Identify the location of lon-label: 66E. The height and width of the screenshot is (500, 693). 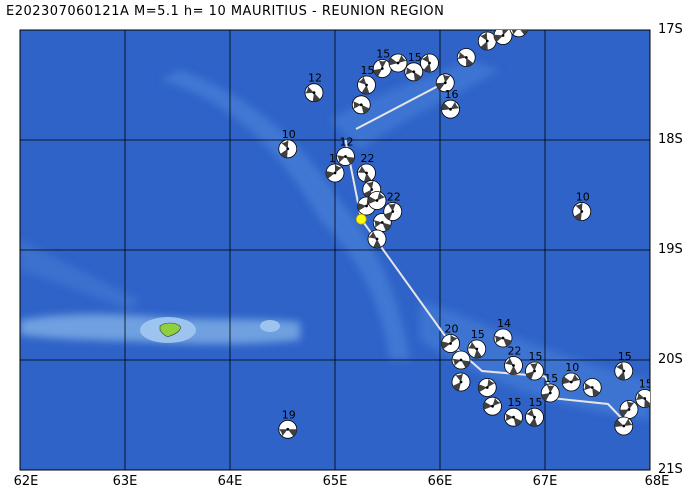
(440, 481).